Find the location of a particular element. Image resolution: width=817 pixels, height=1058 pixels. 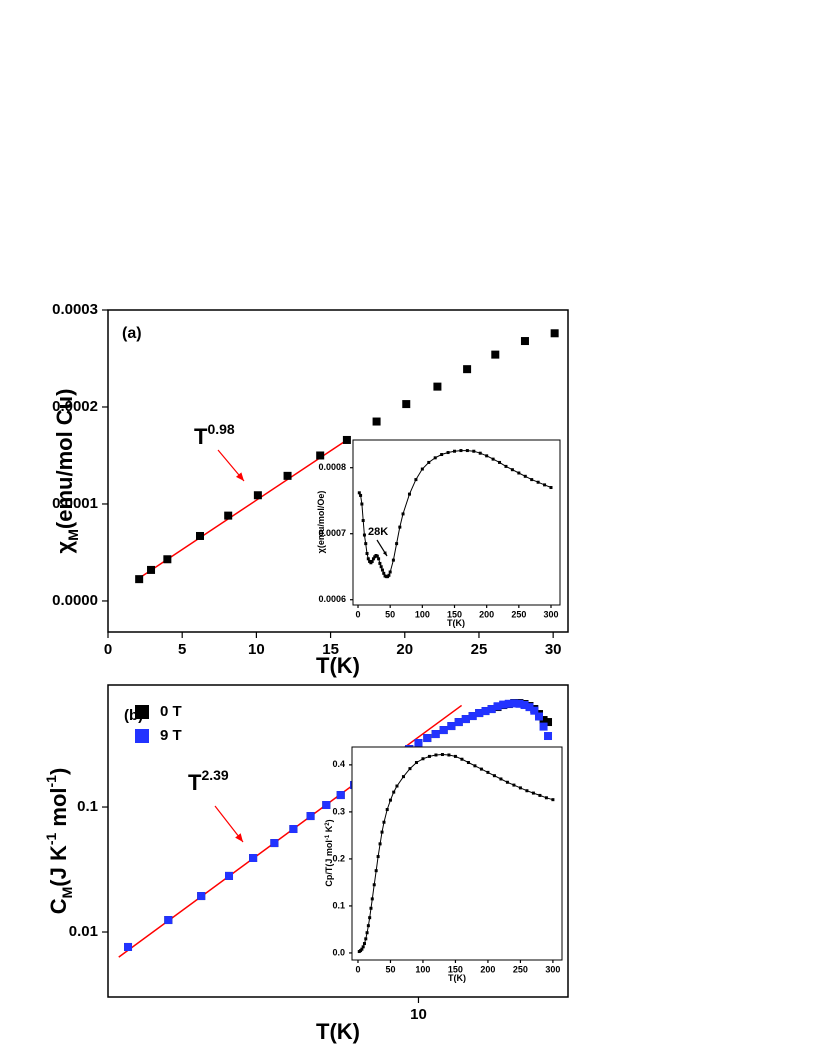

panel: 0 50 100 150 200 250 300 0.0 0.1 0.2 0.3 0.4 is located at coordinates (447, 860).